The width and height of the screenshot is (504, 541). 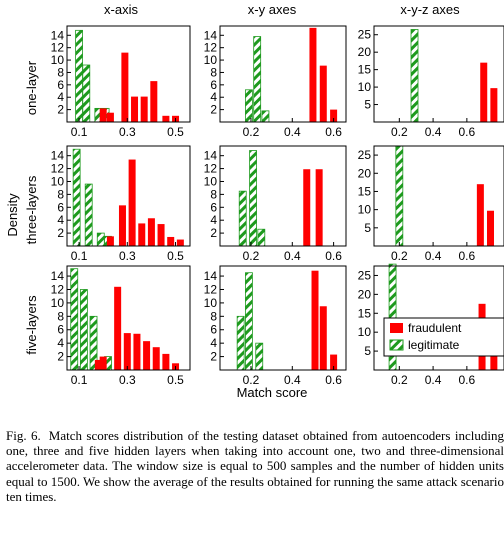 I want to click on caption-label: Fig. 6., so click(x=23, y=435).